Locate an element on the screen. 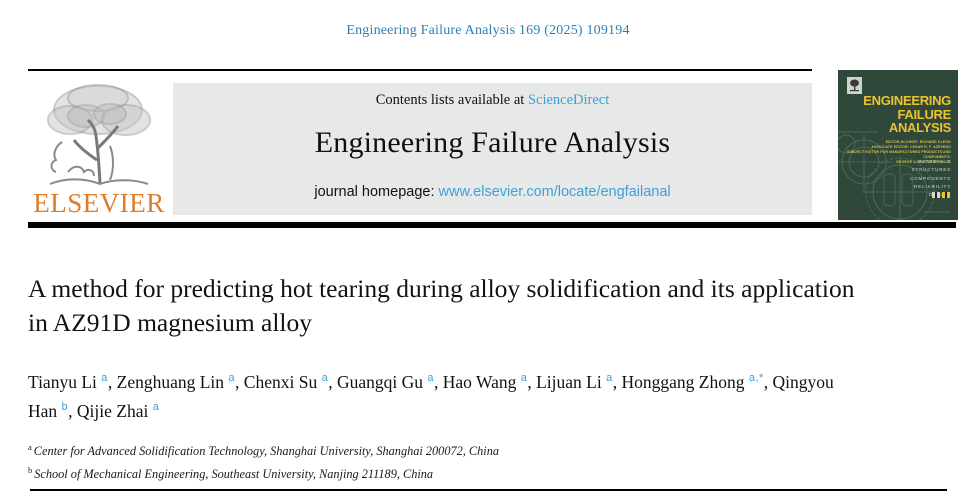  sciencedirect-link: ScienceDirect is located at coordinates (568, 100).